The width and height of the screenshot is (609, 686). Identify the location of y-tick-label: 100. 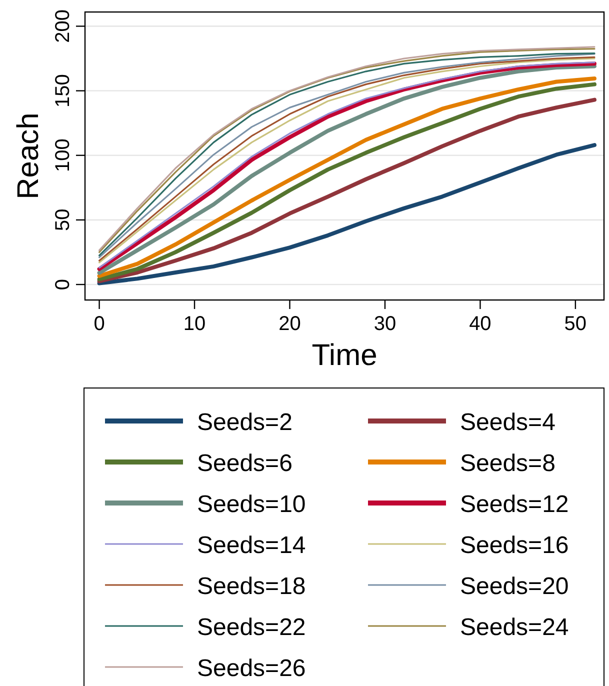
(63, 155).